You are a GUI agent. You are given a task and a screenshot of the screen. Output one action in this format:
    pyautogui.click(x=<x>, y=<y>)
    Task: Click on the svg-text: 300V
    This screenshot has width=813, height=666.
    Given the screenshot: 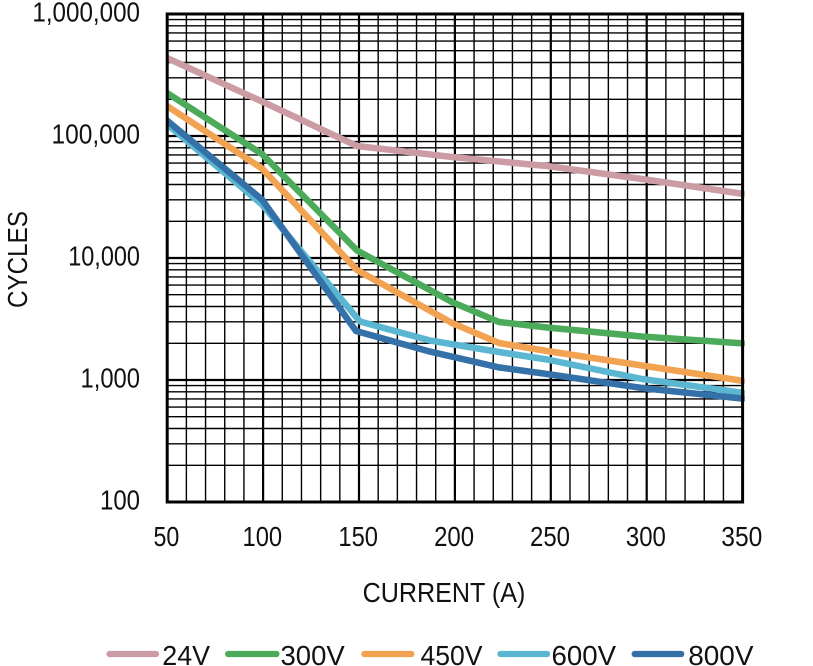 What is the action you would take?
    pyautogui.click(x=313, y=653)
    